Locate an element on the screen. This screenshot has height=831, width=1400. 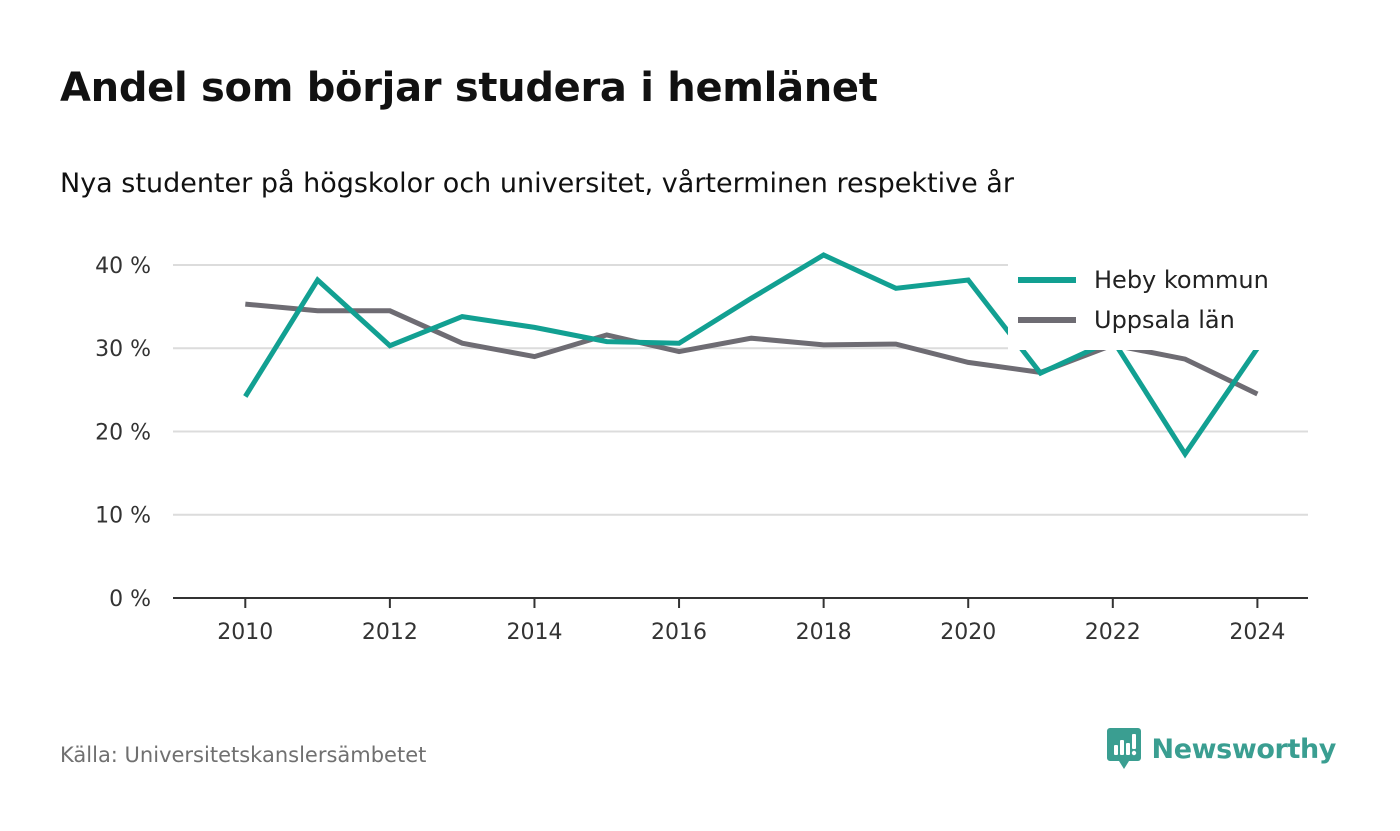
legend-box is located at coordinates (1158, 304).